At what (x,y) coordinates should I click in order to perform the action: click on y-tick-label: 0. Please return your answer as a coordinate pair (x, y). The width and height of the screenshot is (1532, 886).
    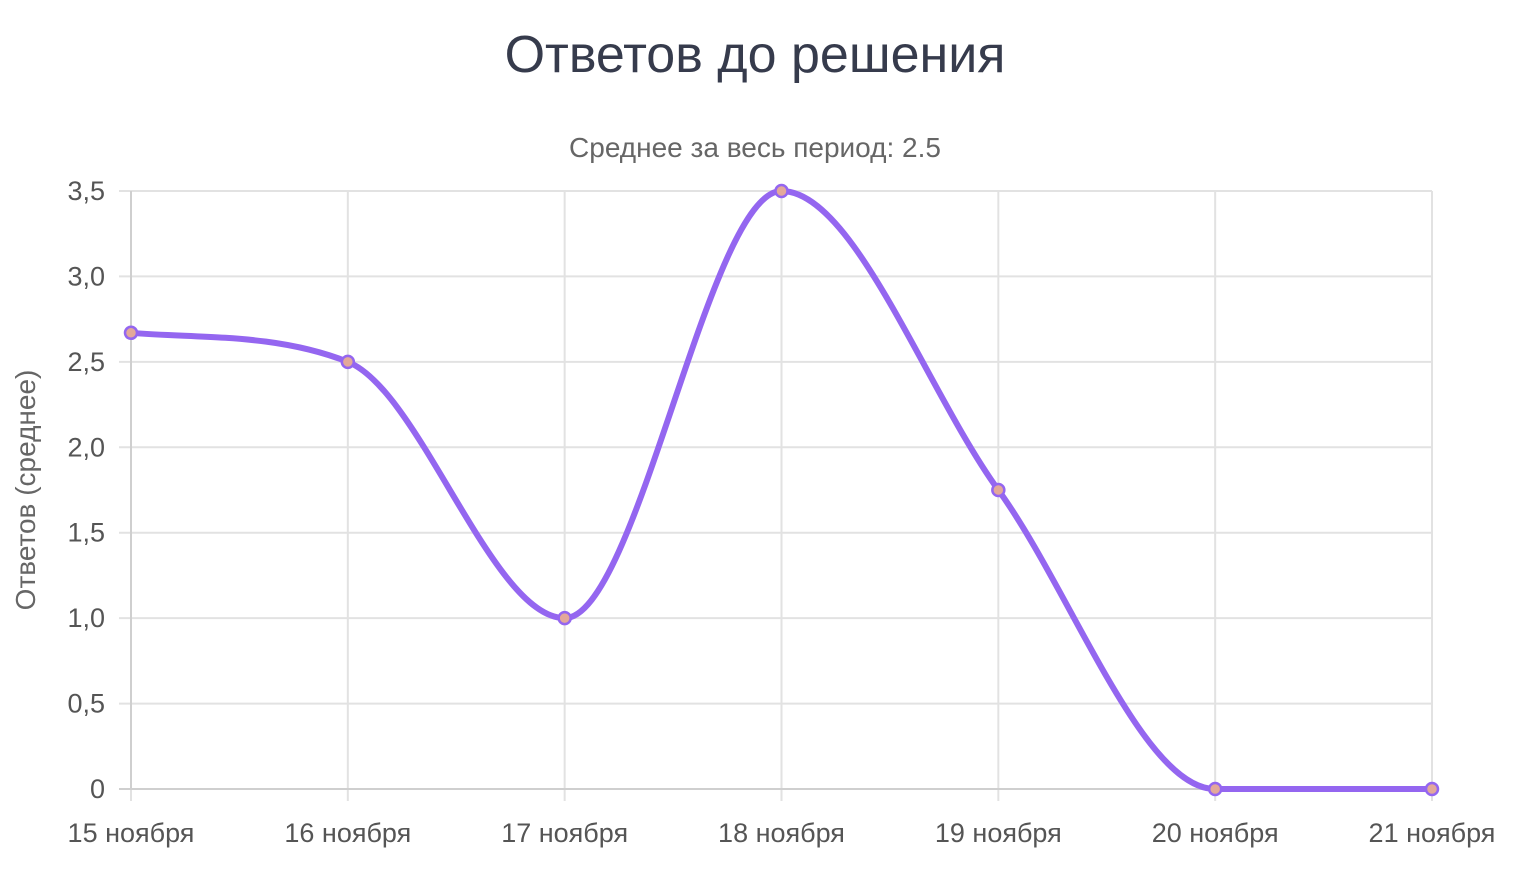
    Looking at the image, I should click on (97, 789).